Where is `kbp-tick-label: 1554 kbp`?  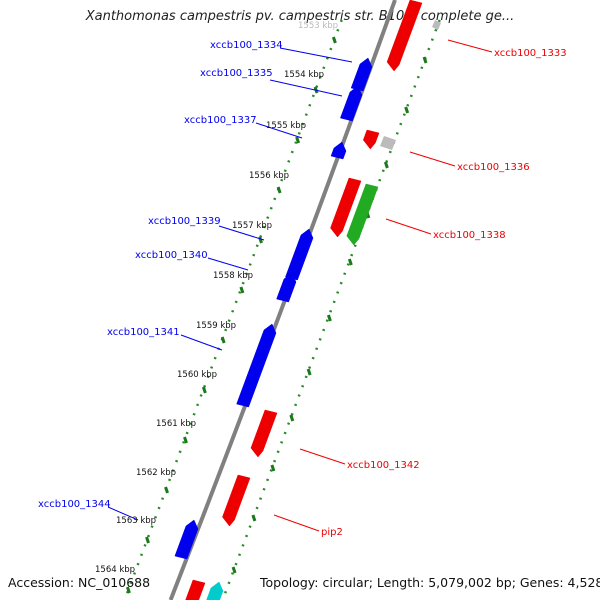
kbp-tick-label: 1554 kbp is located at coordinates (304, 75).